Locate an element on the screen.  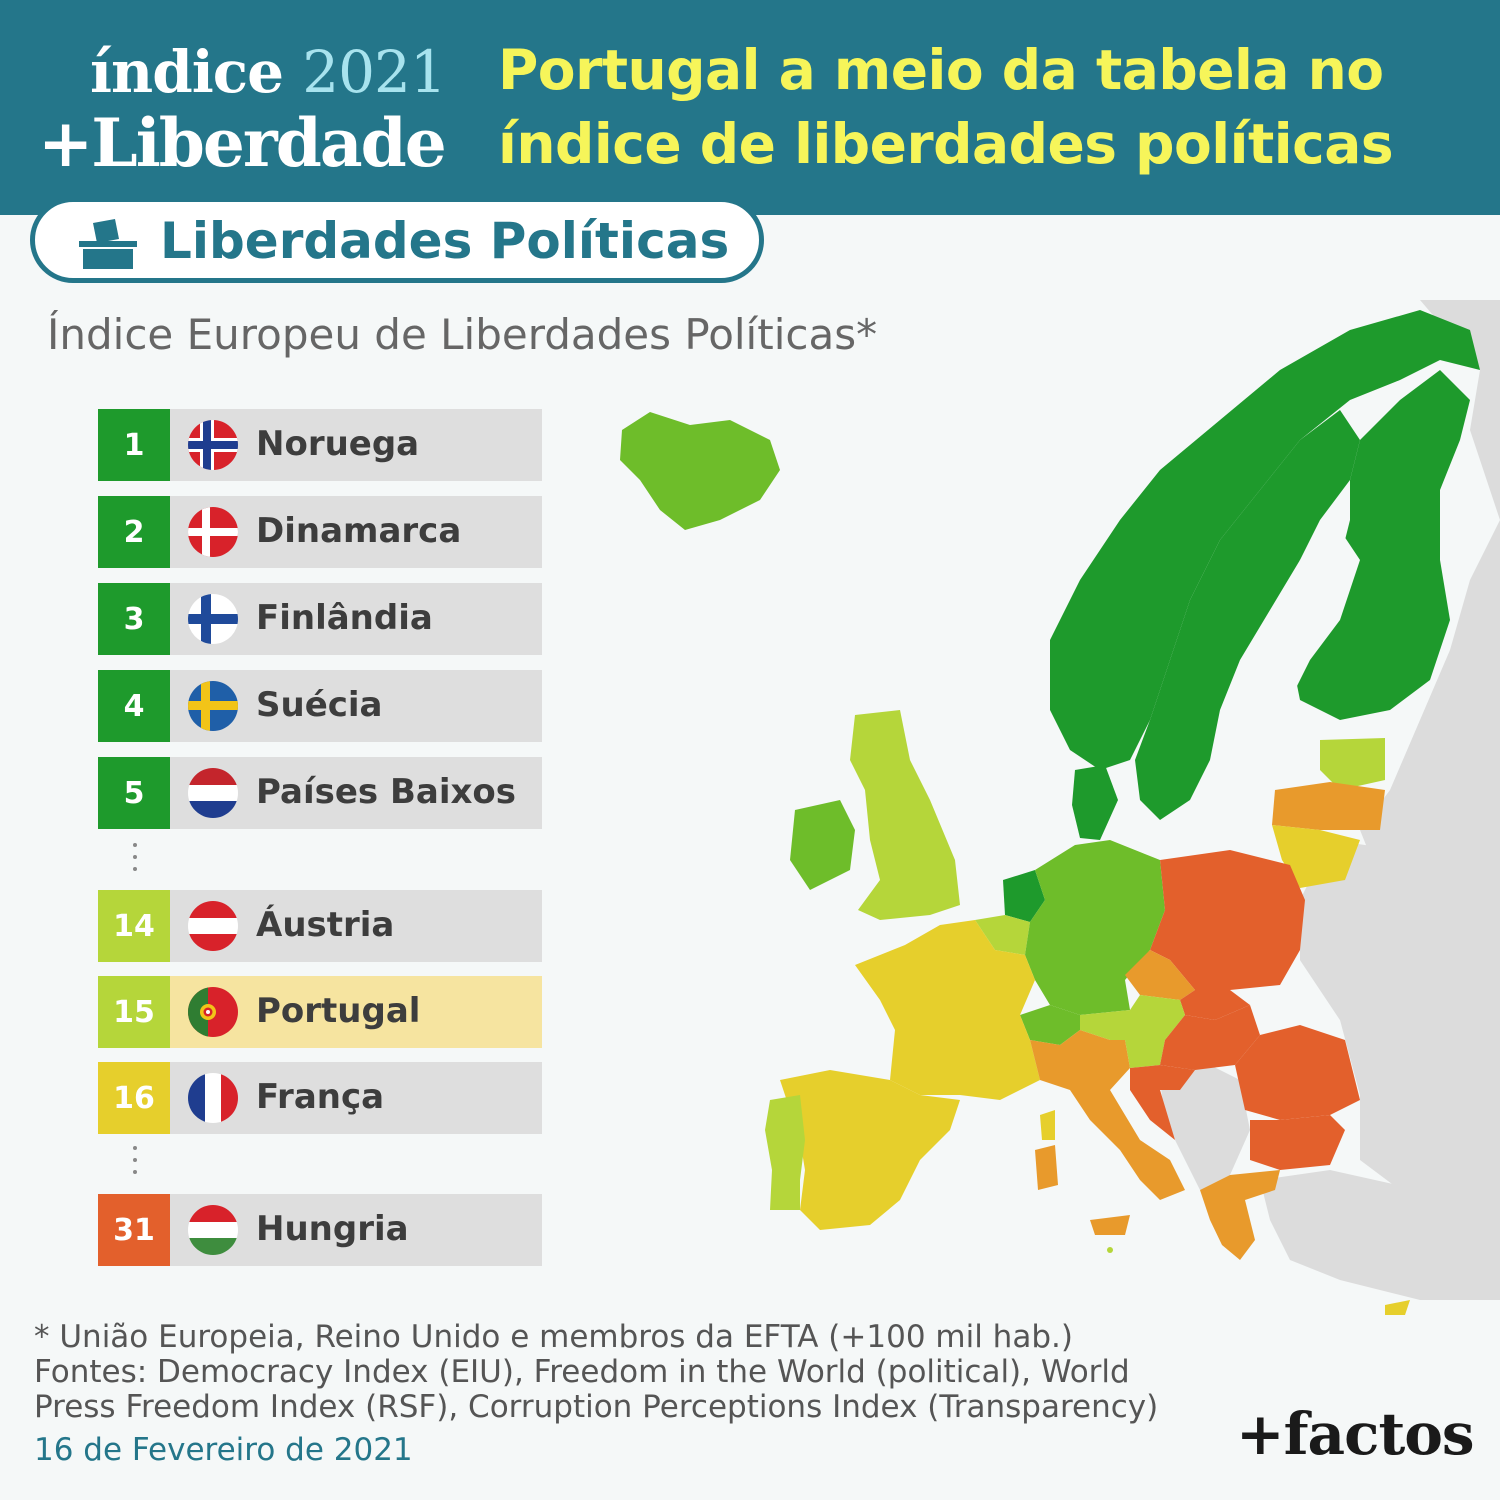
rank-badge: 3 is located at coordinates (134, 619).